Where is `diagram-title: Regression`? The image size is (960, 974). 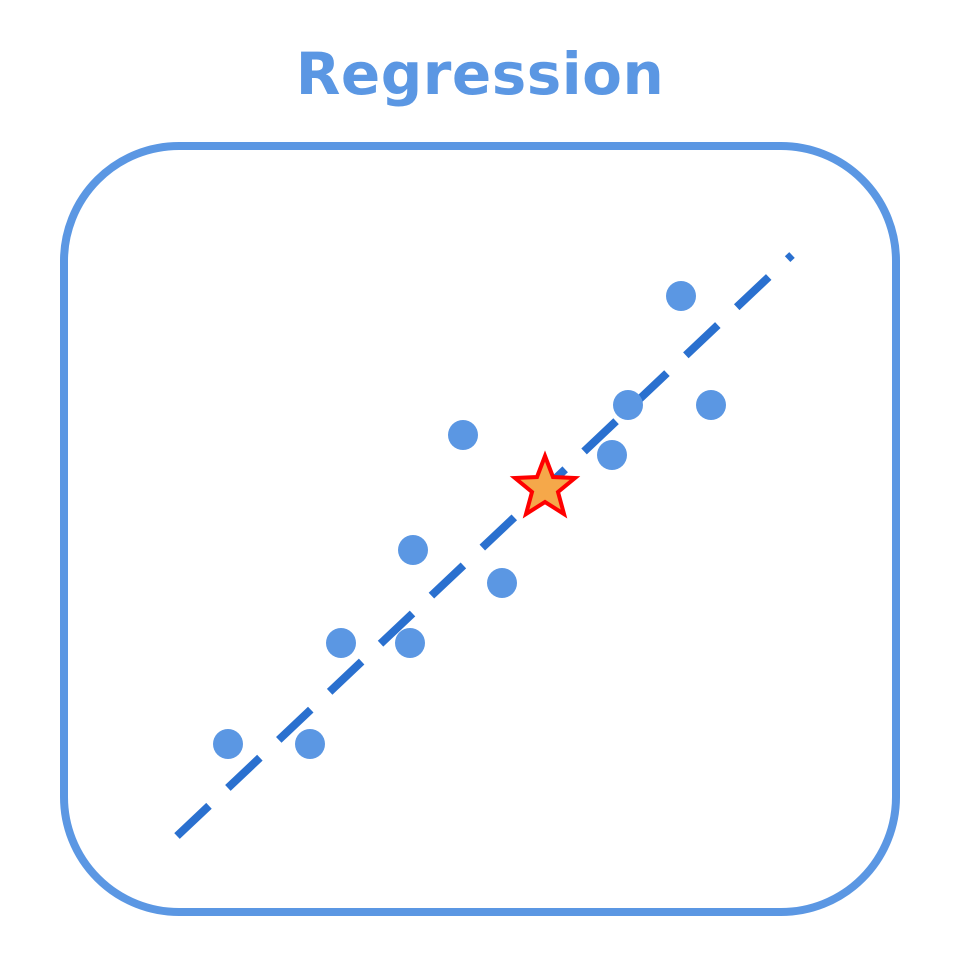
diagram-title: Regression is located at coordinates (480, 74).